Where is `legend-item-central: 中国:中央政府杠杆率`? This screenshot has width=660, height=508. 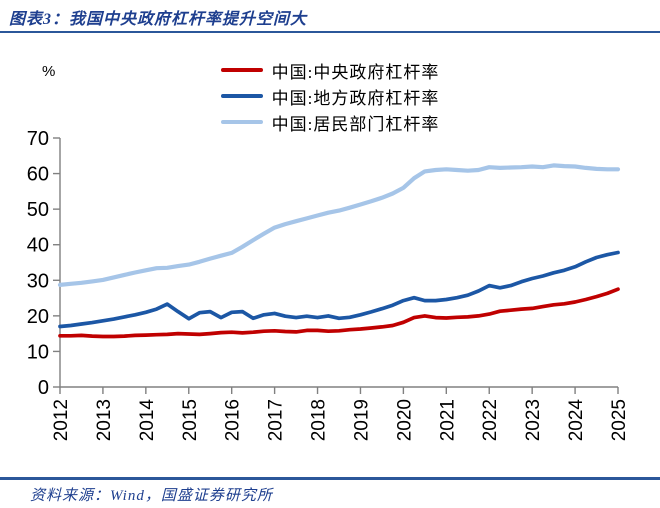 legend-item-central: 中国:中央政府杠杆率 is located at coordinates (330, 70).